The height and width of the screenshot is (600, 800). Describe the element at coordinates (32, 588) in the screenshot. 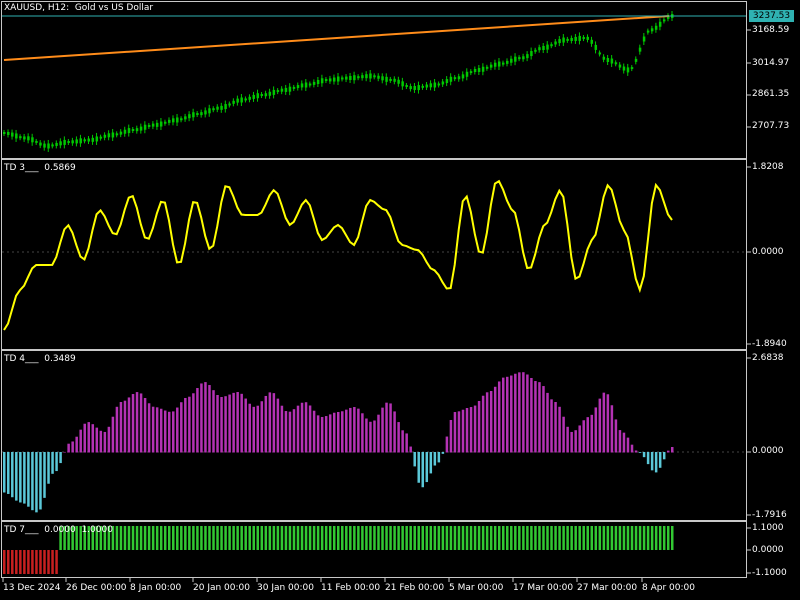

I see `time-axis-label: 13 Dec 2024` at that location.